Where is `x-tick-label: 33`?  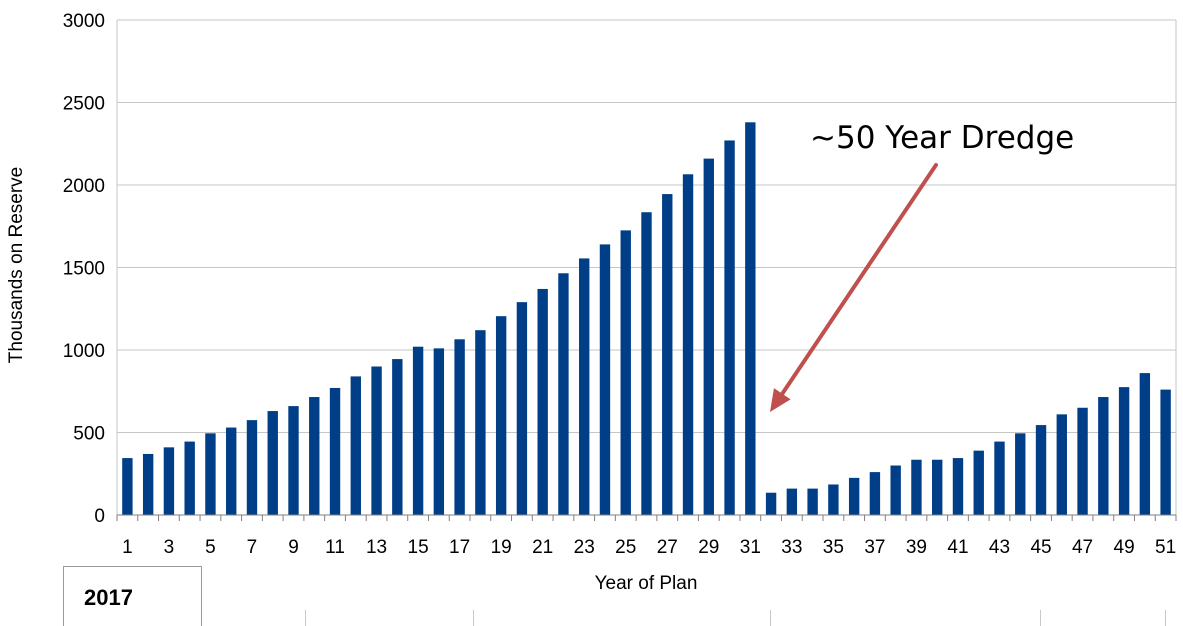 x-tick-label: 33 is located at coordinates (791, 547).